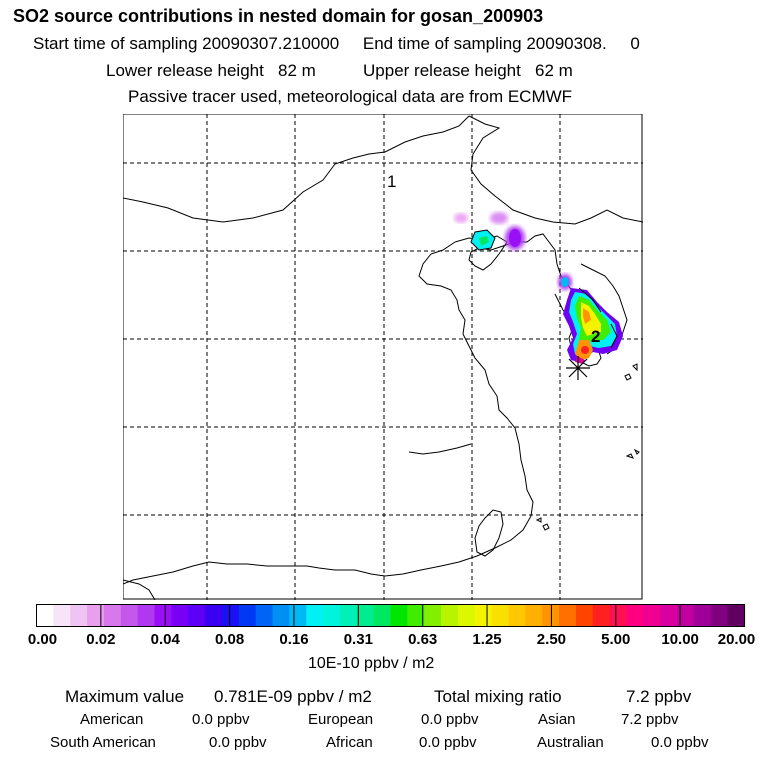 This screenshot has height=768, width=768. Describe the element at coordinates (578, 368) in the screenshot. I see `receptor-asterisk-icon` at that location.